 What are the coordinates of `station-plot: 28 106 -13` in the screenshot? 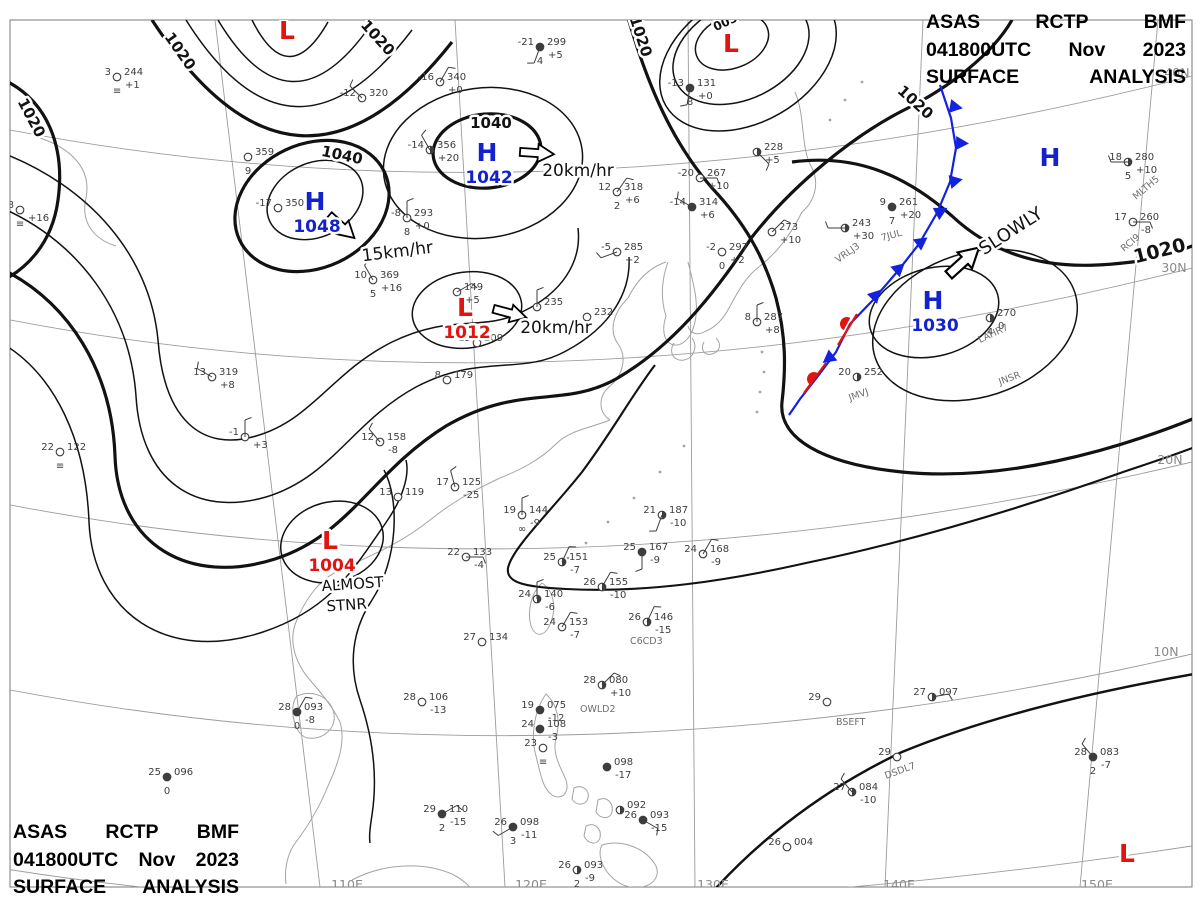 It's located at (425, 704).